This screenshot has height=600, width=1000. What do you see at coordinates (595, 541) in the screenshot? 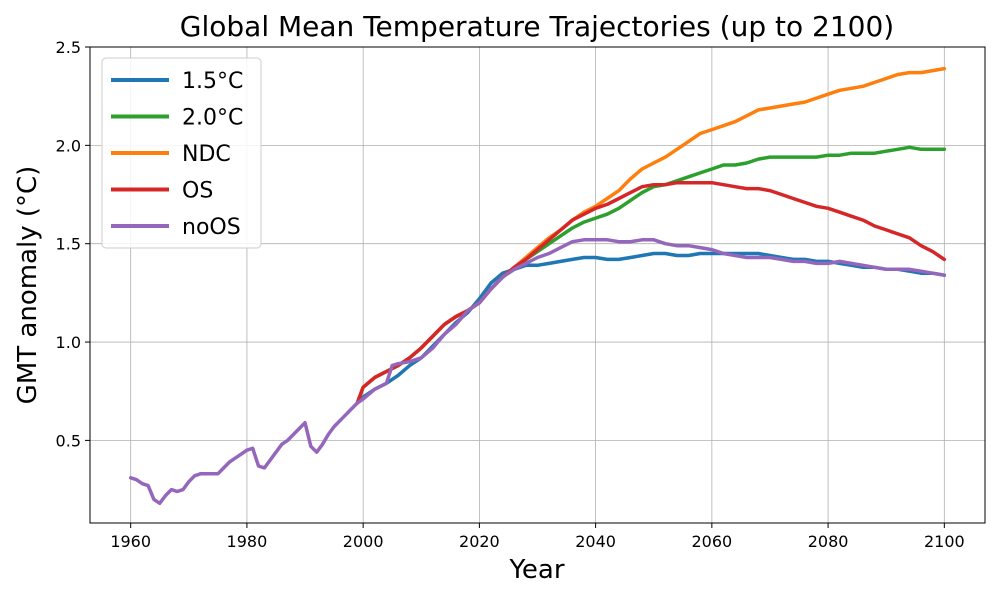
I see `x-tick-label: 2040` at bounding box center [595, 541].